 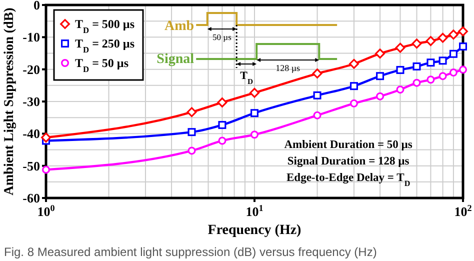 I want to click on x-tick-label: 10$^{0}$, so click(x=46, y=211).